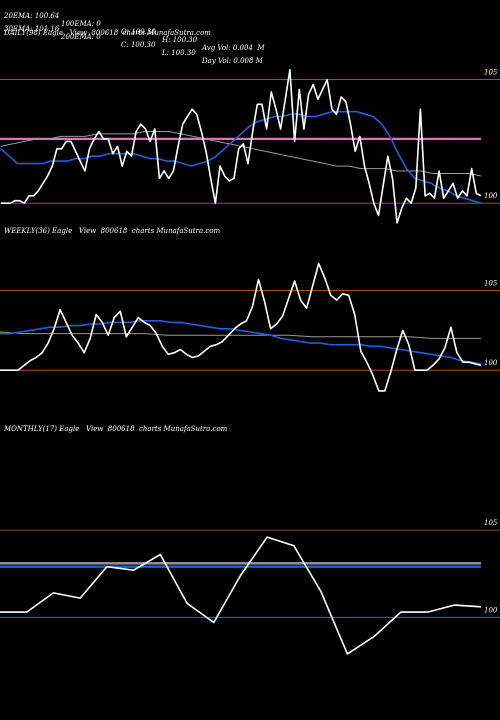 This screenshot has width=500, height=720. I want to click on avg-vol-value: Avg Vol: 0.004 M, so click(233, 48).